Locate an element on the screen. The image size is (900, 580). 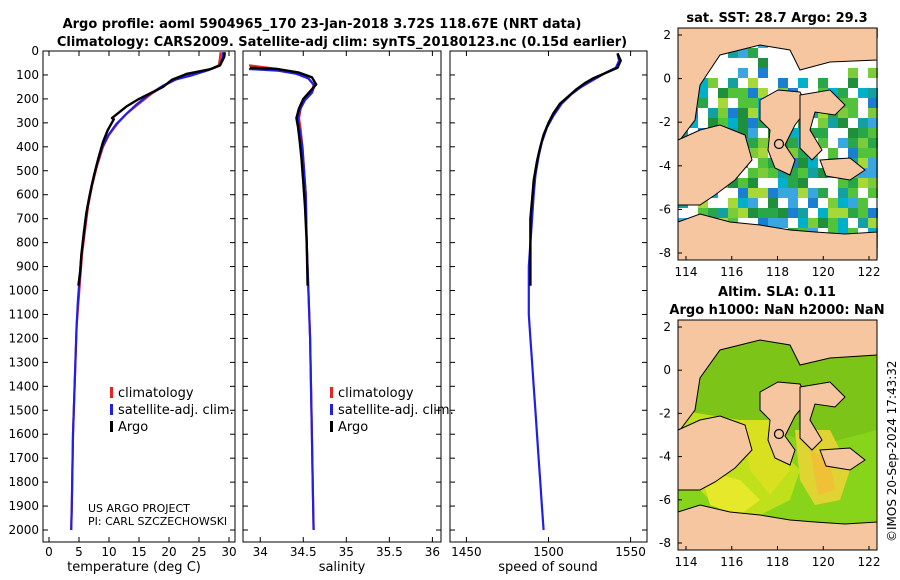
sla-map-title-1: Altim. SLA: 0.11 is located at coordinates (777, 292).